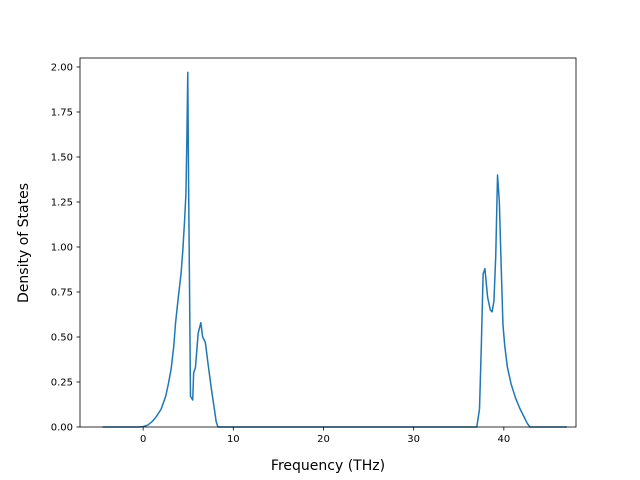  Describe the element at coordinates (503, 439) in the screenshot. I see `x-tick-label: 40` at that location.